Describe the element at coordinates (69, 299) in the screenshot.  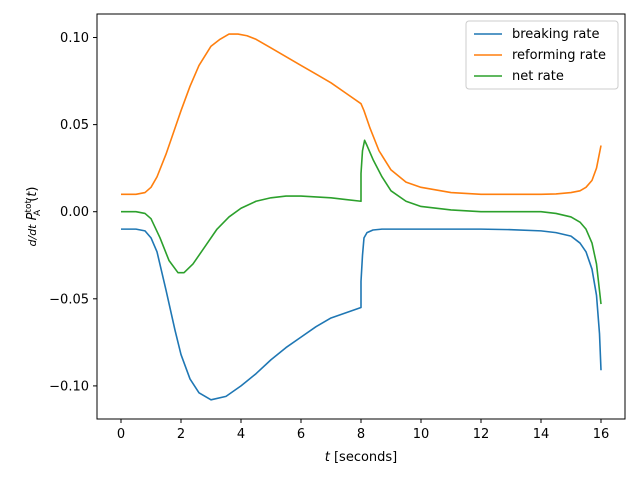
I see `y-tick-label: −0.05` at that location.